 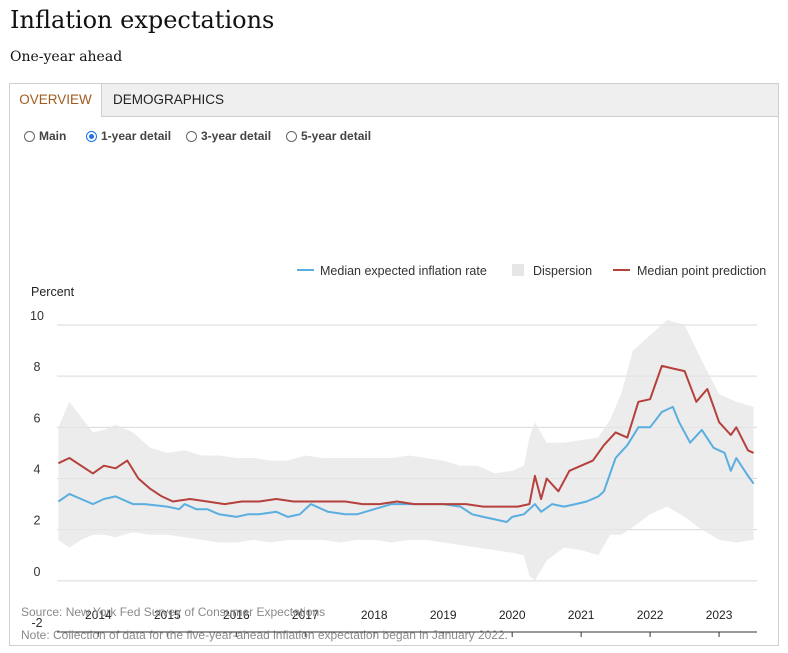 I want to click on radio-label: 1-year detail, so click(x=136, y=136).